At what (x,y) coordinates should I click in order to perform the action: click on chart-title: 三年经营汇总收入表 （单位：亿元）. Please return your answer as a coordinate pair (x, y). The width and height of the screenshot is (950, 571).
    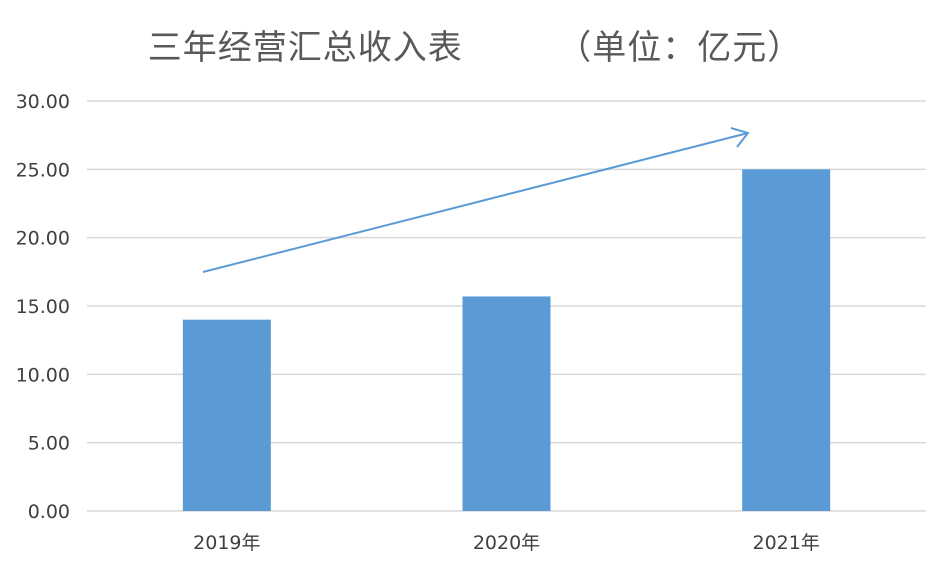
    Looking at the image, I should click on (475, 48).